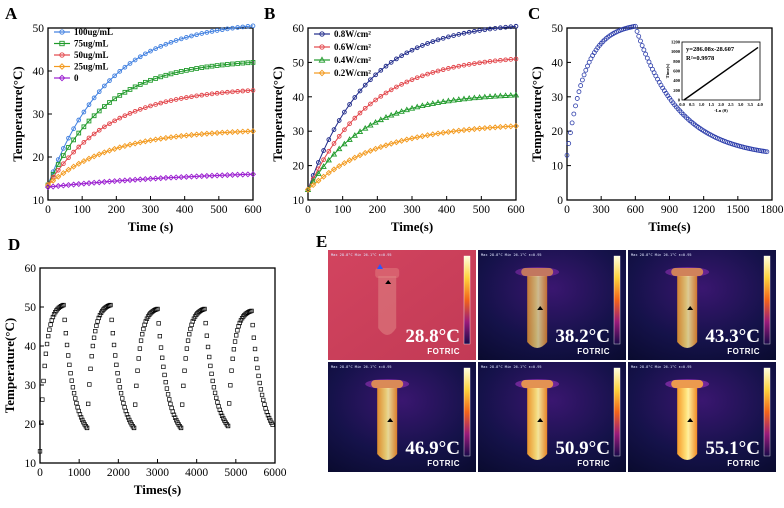 Image resolution: width=784 pixels, height=508 pixels. I want to click on x-axis-label: Times(s), so click(157, 489).